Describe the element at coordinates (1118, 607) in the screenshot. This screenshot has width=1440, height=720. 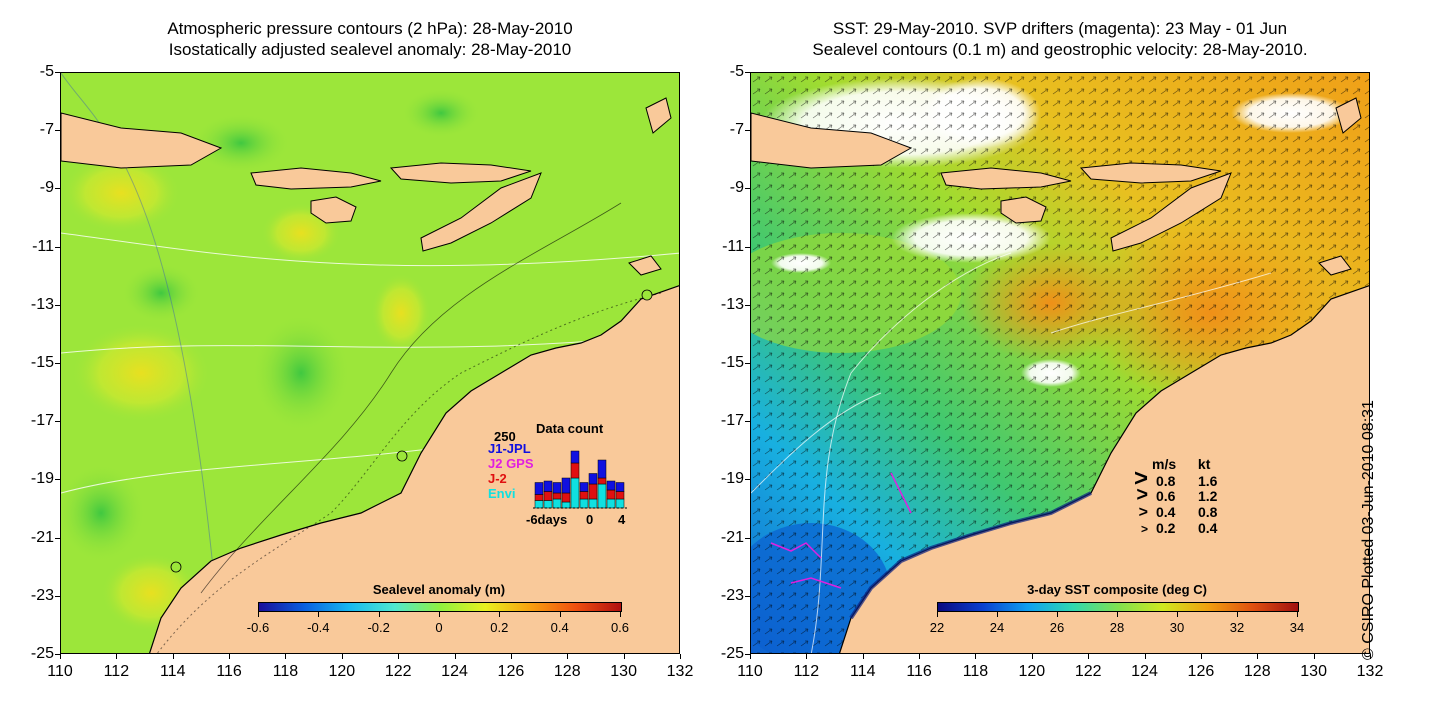
I see `sst-colorbar` at that location.